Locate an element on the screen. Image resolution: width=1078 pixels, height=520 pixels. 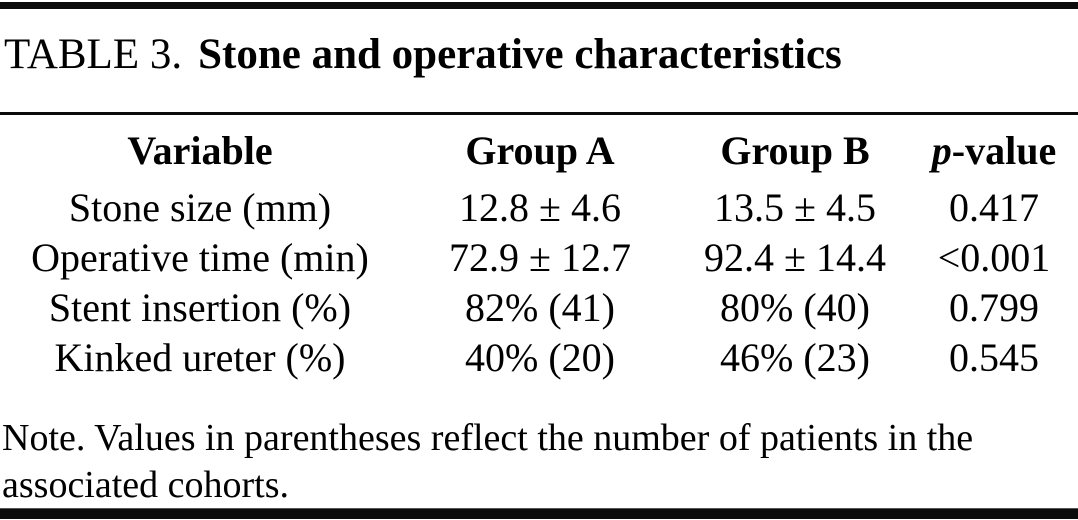
column-header-p-value: p-value is located at coordinates (994, 151).